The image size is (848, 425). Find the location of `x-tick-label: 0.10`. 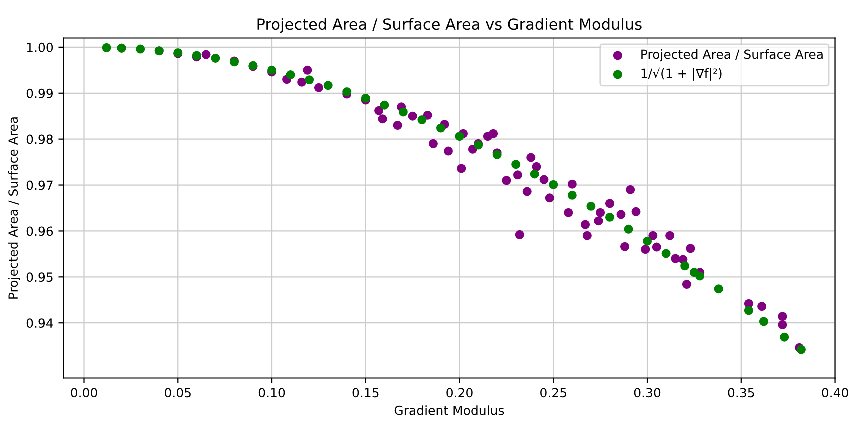

x-tick-label: 0.10 is located at coordinates (272, 393).